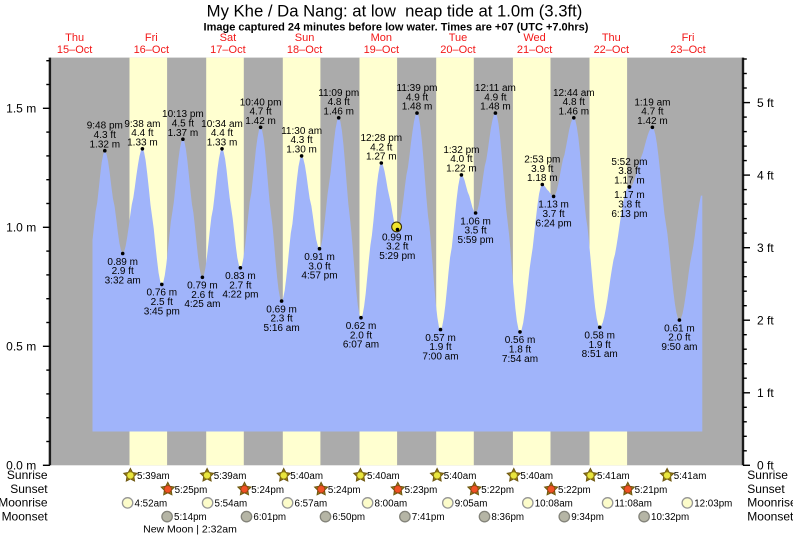  What do you see at coordinates (542, 160) in the screenshot?
I see `svg-text: 2:53 pm` at bounding box center [542, 160].